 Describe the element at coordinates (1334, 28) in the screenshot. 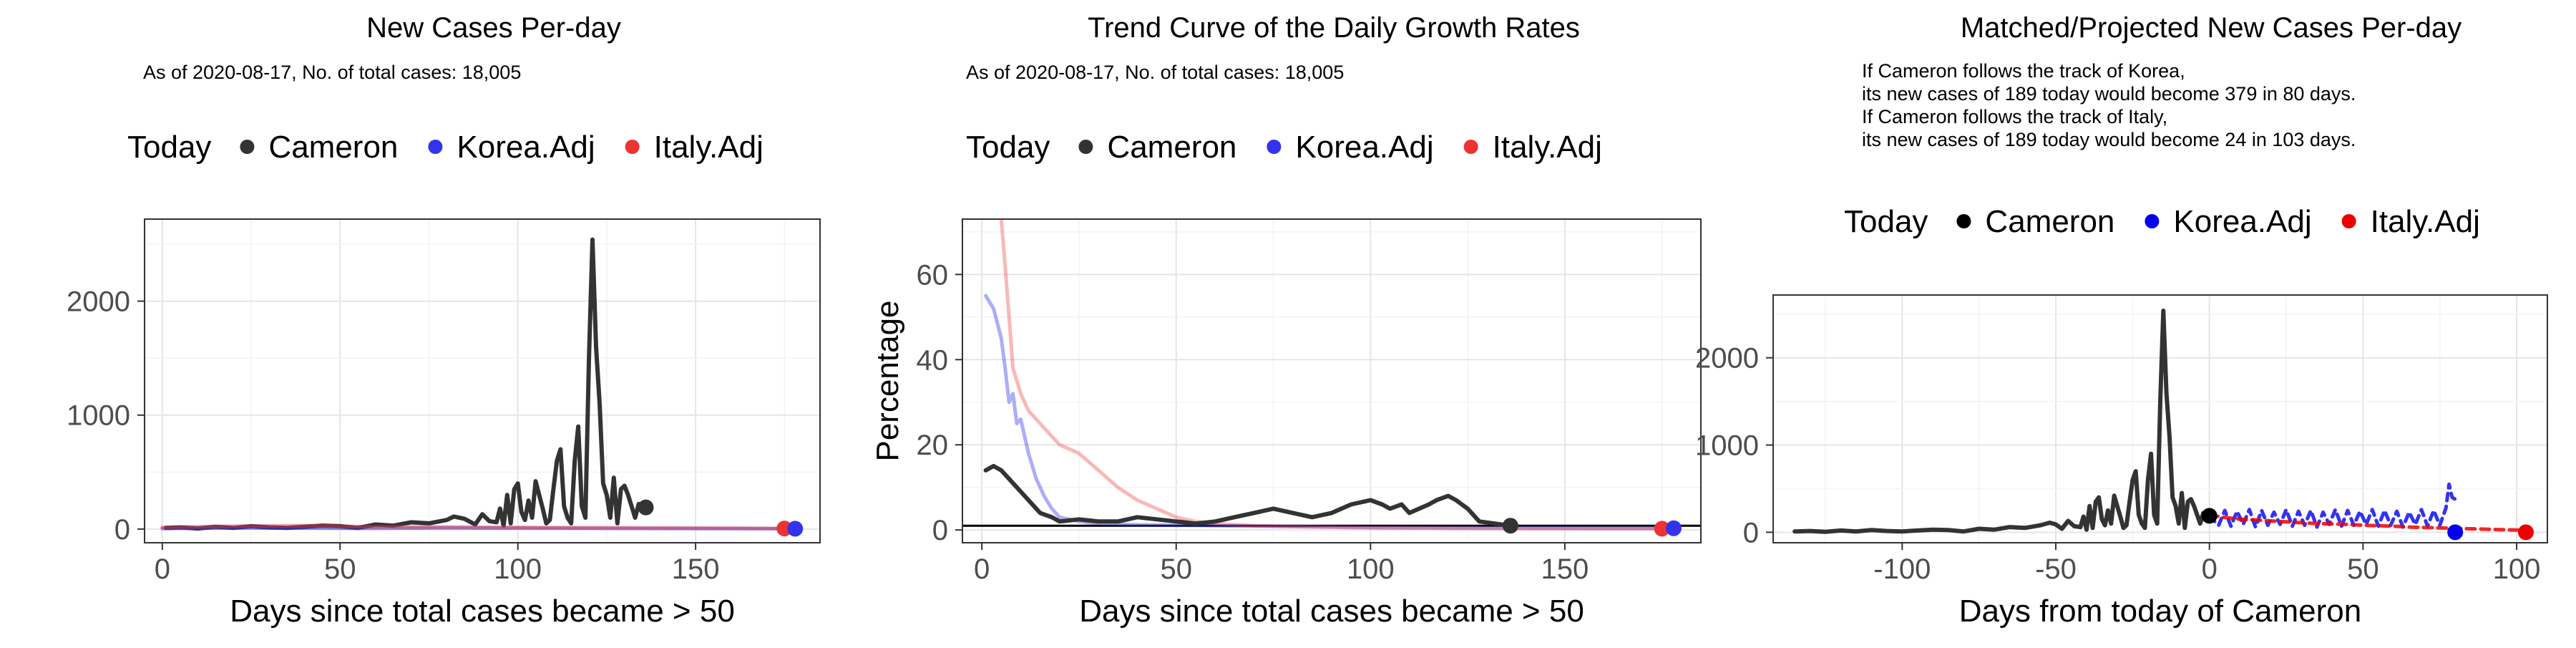

I see `chart-title: Trend Curve of the Daily Growth Rates` at that location.